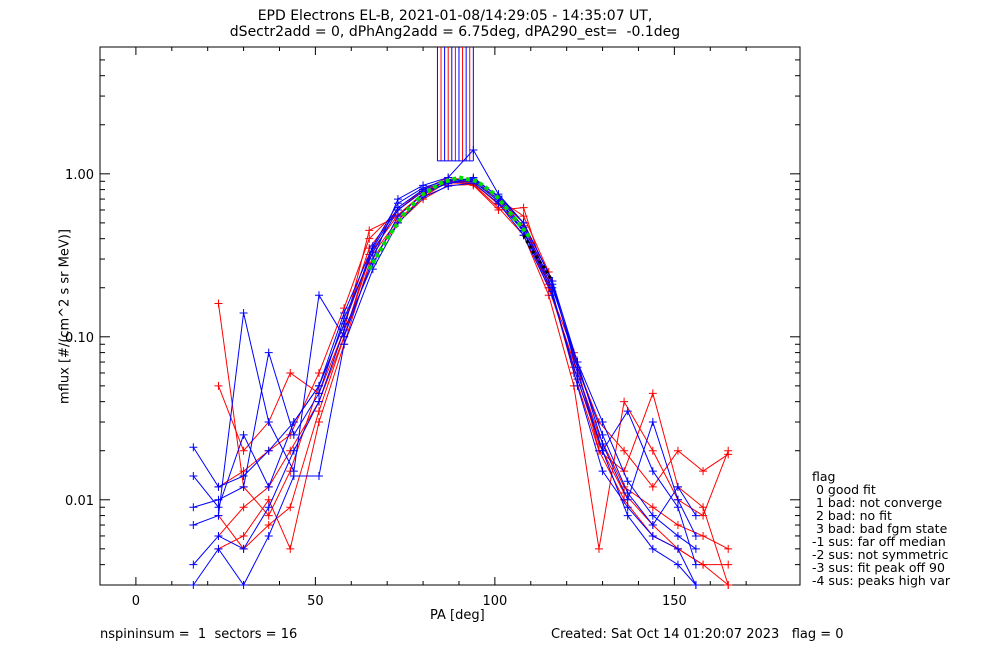  Describe the element at coordinates (450, 223) in the screenshot. I see `series-green-fit` at that location.